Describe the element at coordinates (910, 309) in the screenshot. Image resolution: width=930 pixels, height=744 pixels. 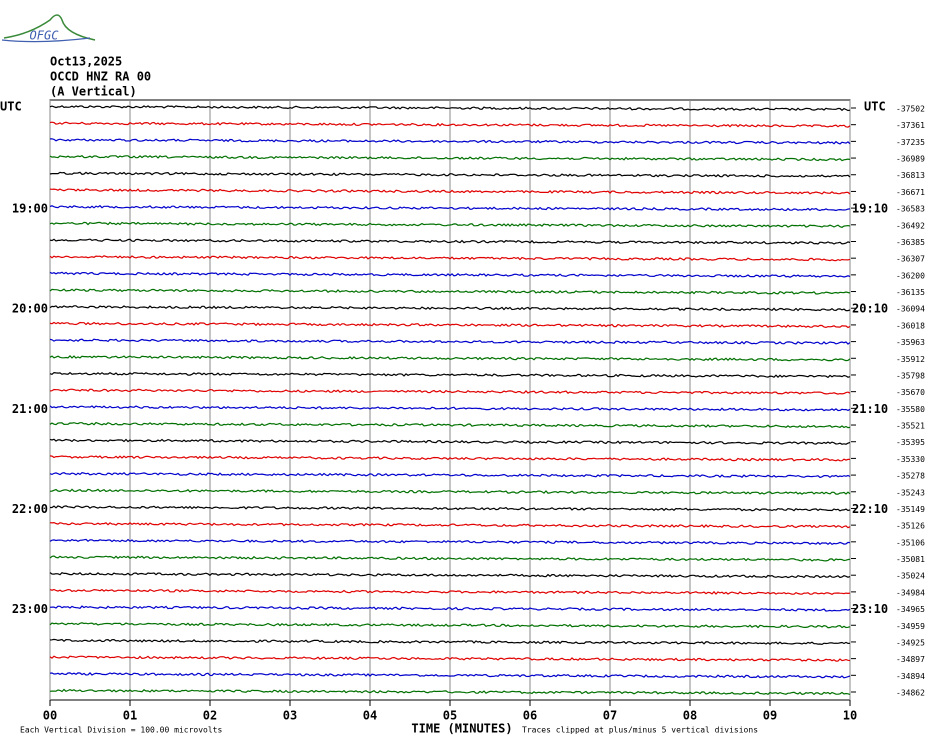
I see `trace-offset: -36094` at that location.